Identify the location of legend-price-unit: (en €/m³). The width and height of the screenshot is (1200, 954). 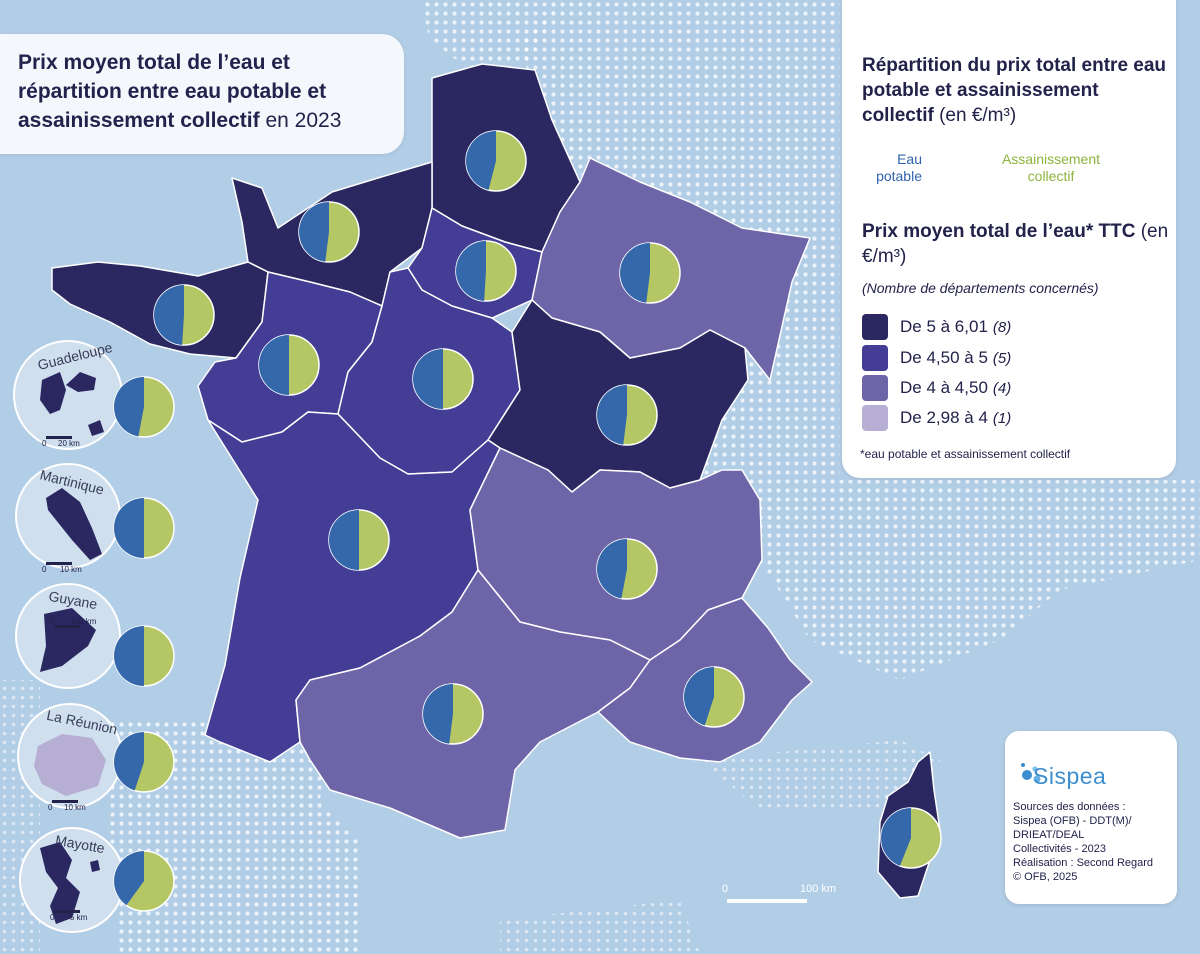
(1015, 244).